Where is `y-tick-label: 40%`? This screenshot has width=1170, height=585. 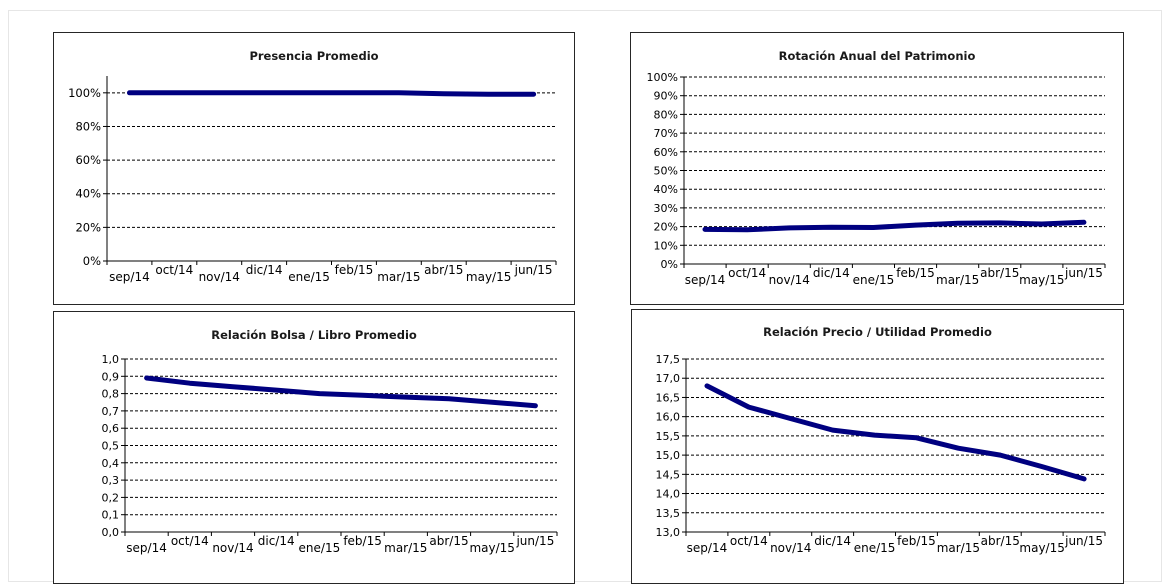 y-tick-label: 40% is located at coordinates (666, 189).